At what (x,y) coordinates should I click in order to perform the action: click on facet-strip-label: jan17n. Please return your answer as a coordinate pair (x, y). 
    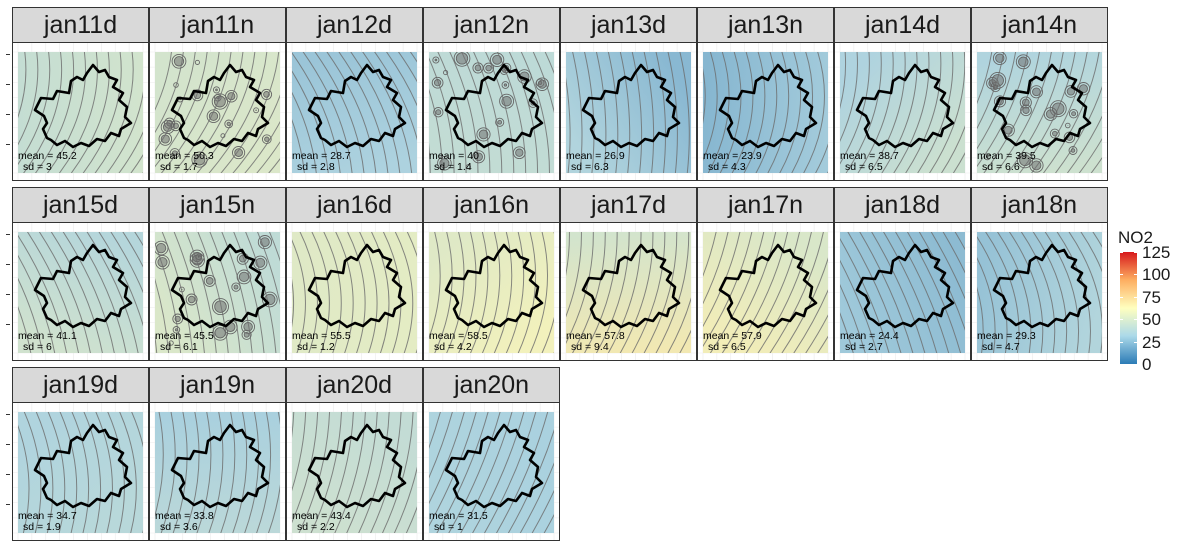
    Looking at the image, I should click on (765, 205).